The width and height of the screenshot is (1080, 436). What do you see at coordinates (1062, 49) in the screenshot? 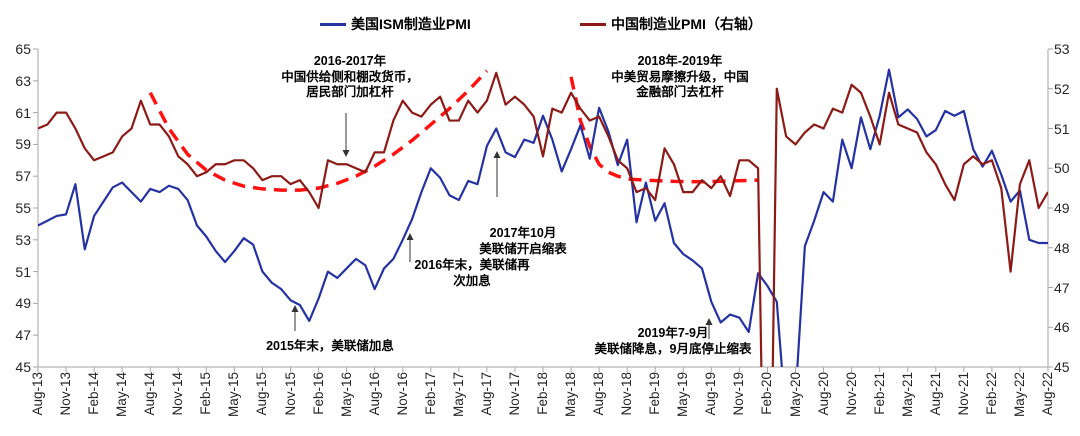
I see `right-axis-tick-label: 53` at bounding box center [1062, 49].